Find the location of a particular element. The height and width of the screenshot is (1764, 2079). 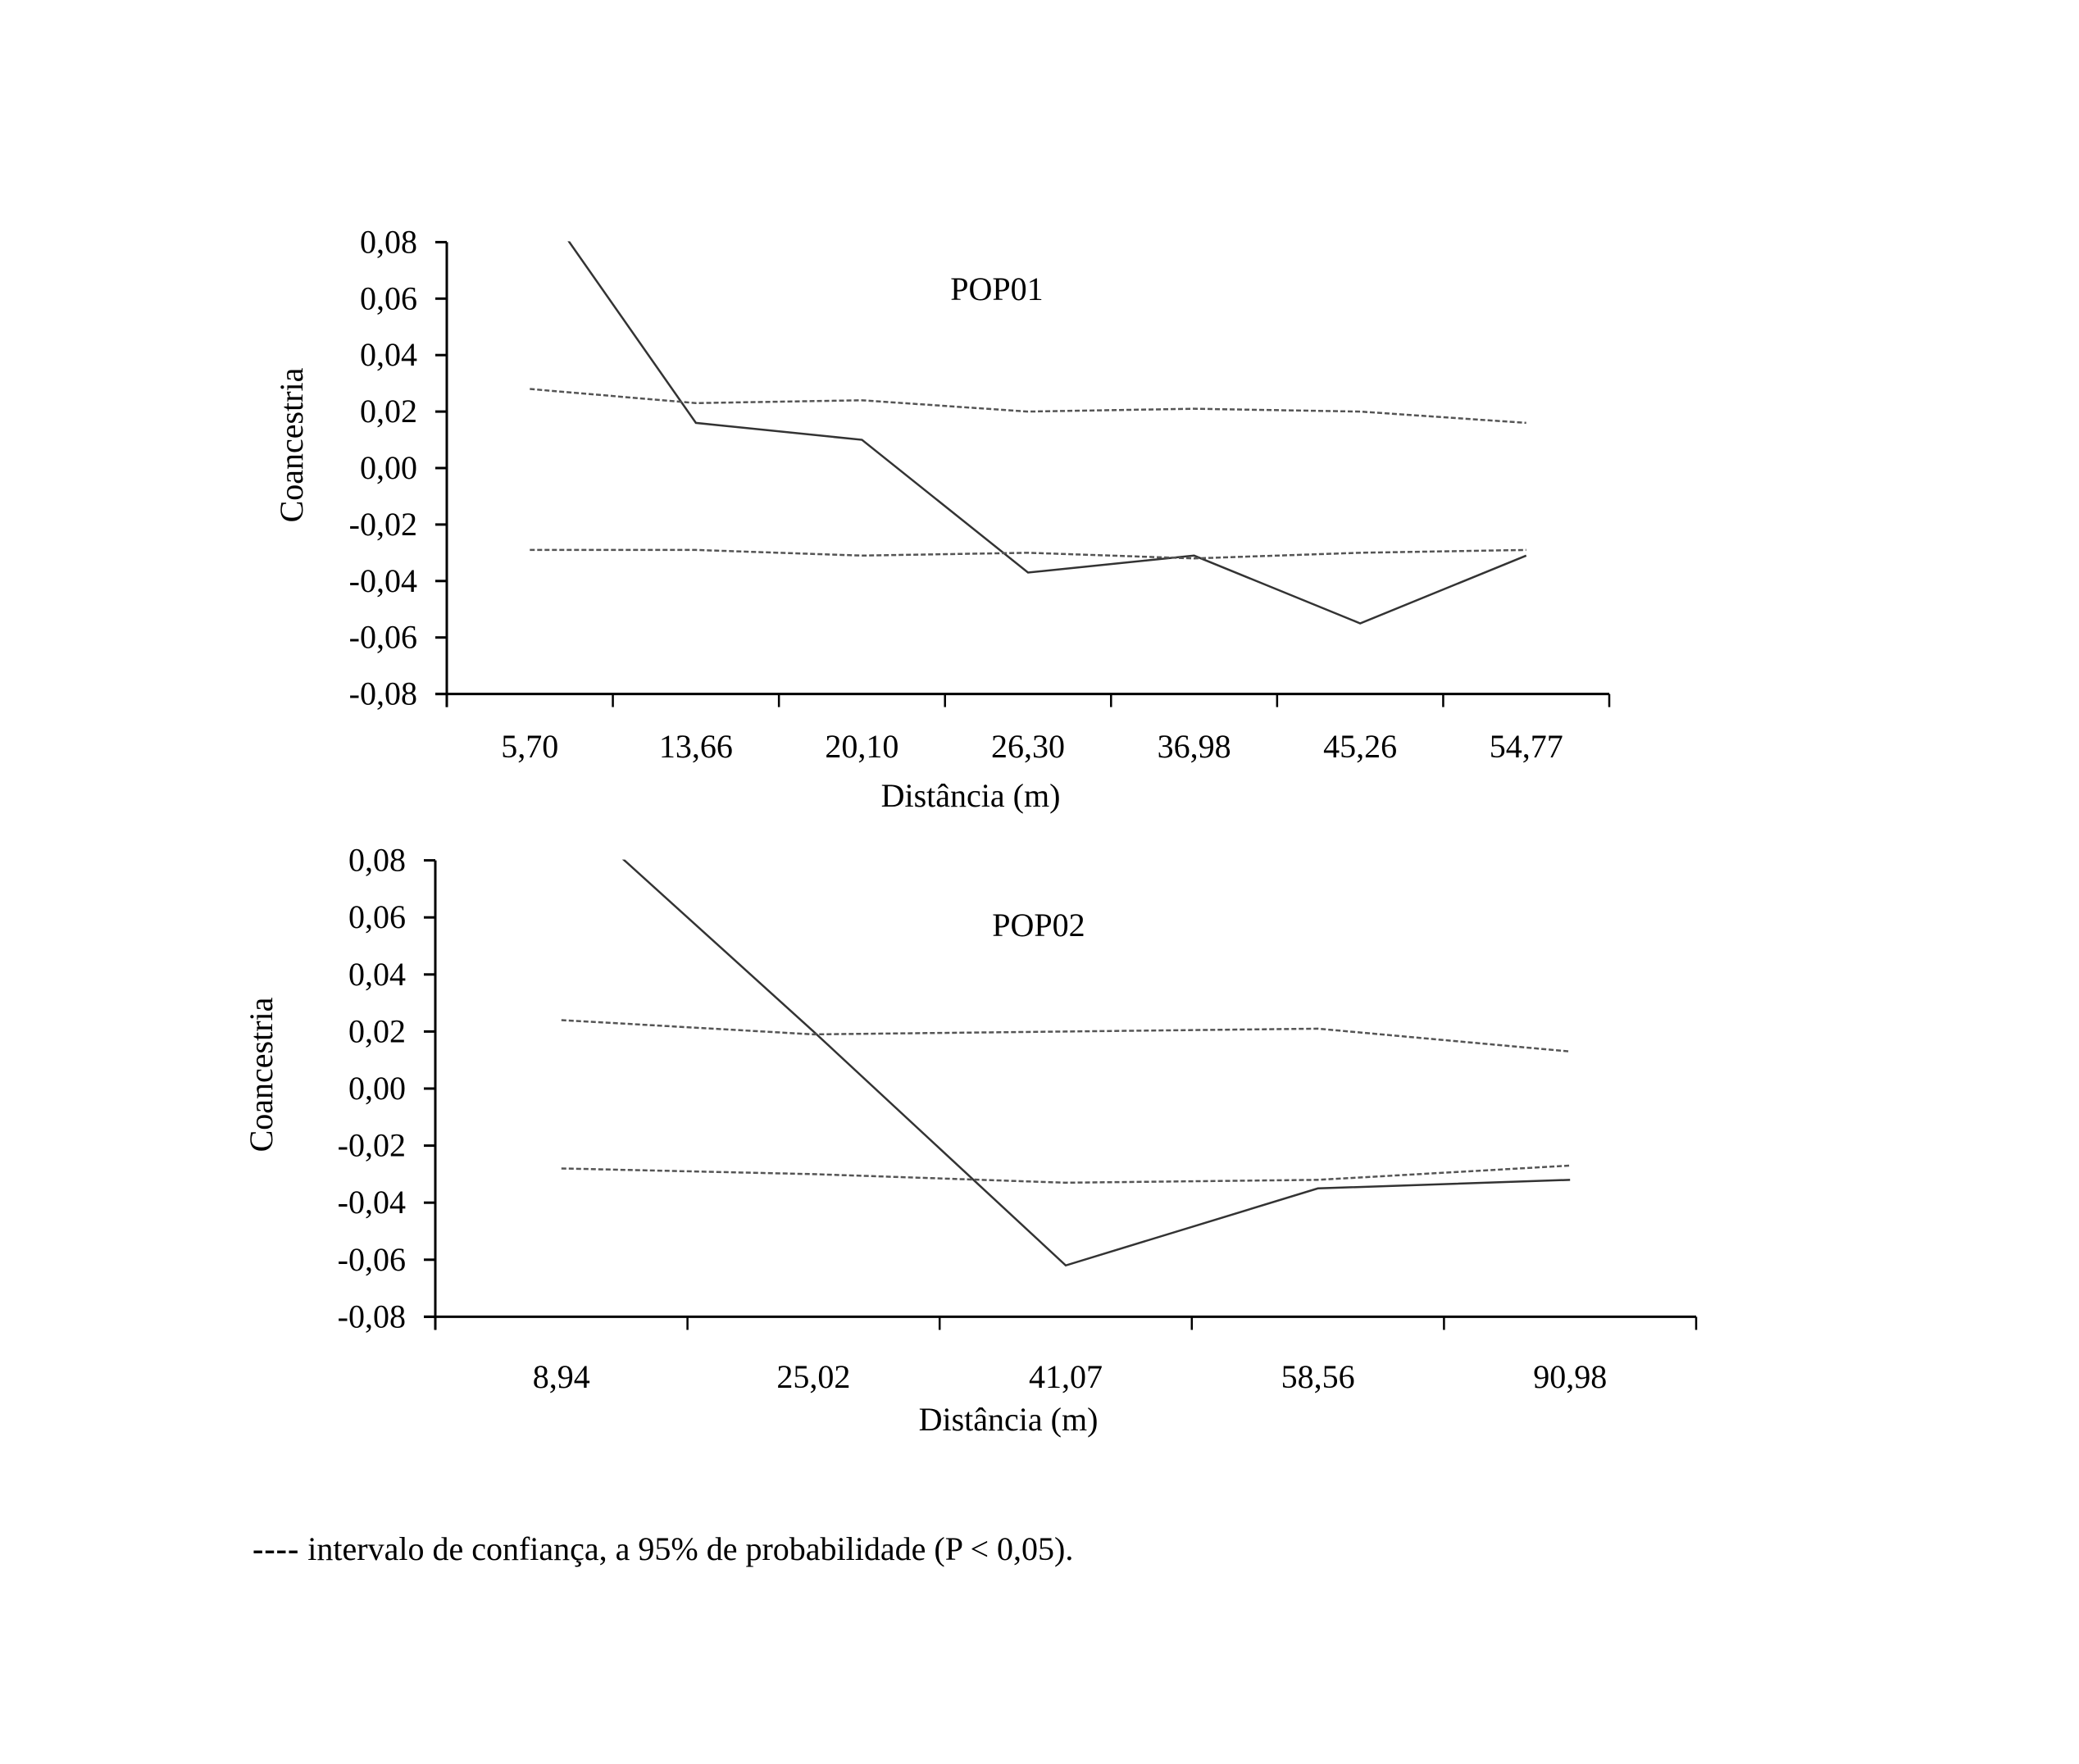

panel-title: POP02 is located at coordinates (1039, 925).